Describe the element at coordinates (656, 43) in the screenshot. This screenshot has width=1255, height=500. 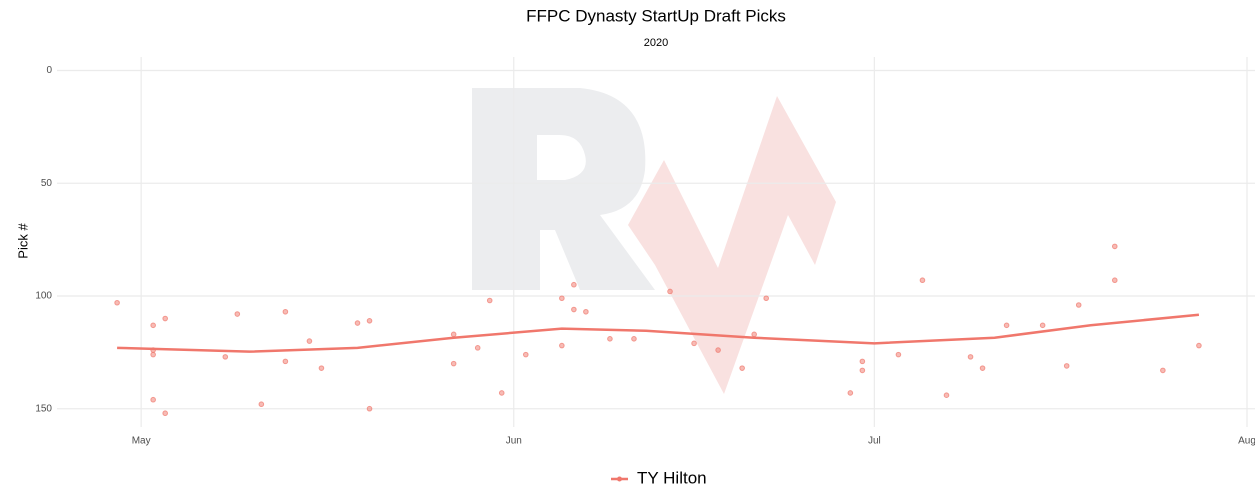
I see `chart-subtitle: 2020` at that location.